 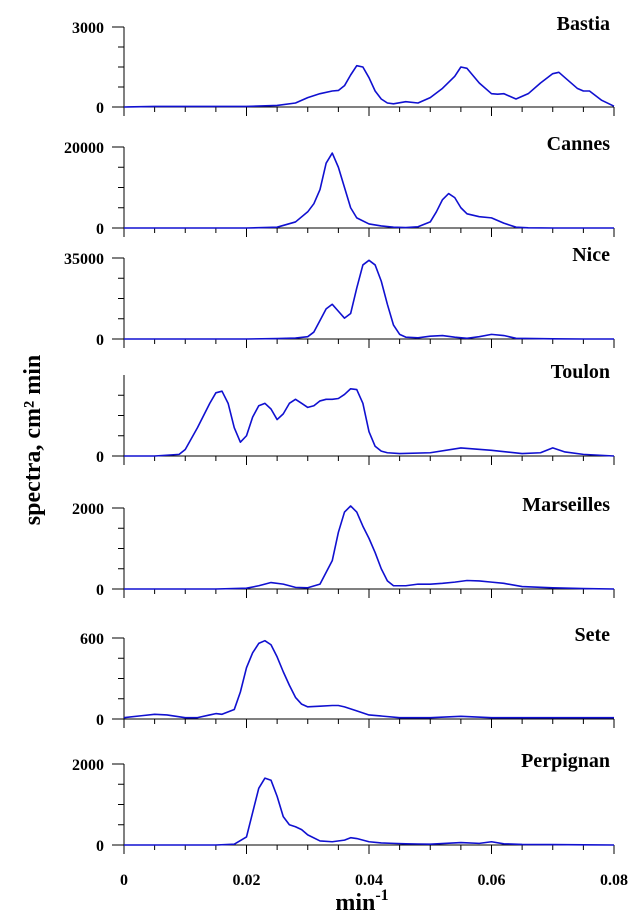 I want to click on series-line-perpignan, so click(x=369, y=811).